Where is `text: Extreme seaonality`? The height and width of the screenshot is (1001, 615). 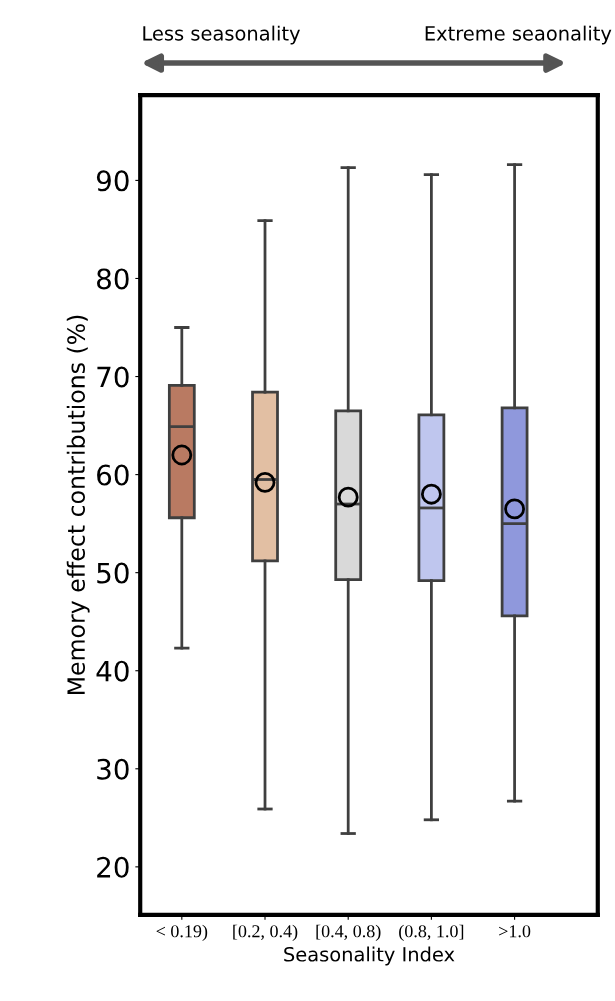 text: Extreme seaonality is located at coordinates (518, 35).